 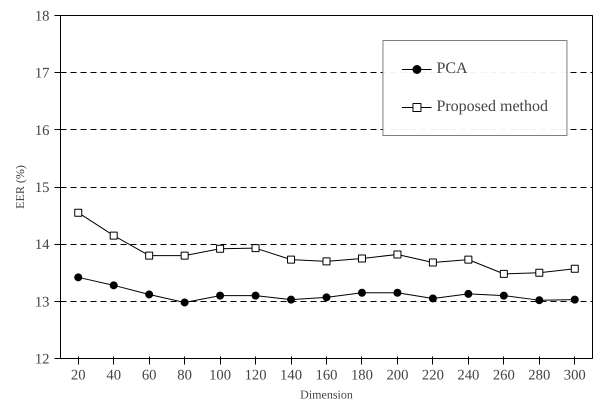 What do you see at coordinates (19, 187) in the screenshot?
I see `y-axis-title: EER (%)` at bounding box center [19, 187].